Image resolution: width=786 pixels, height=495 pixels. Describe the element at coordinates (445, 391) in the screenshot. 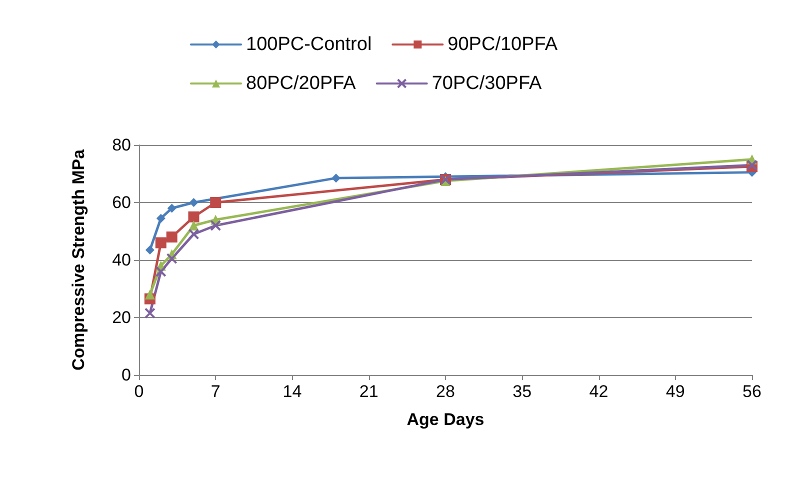

I see `x-tick-label: 28` at that location.